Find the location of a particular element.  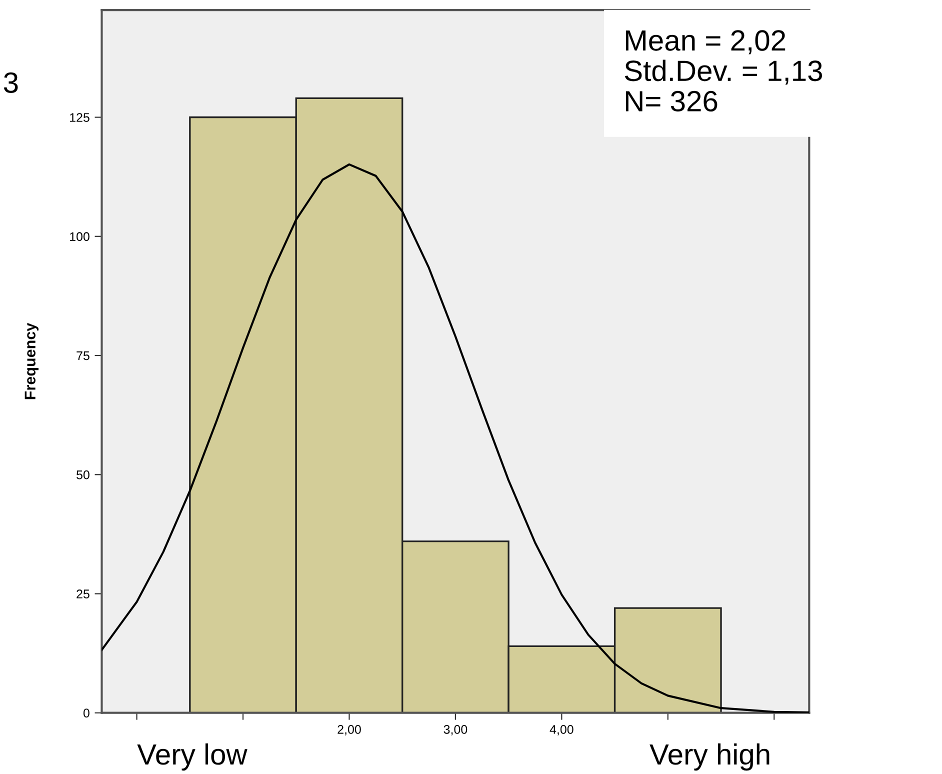

y-axis-title: Frequency is located at coordinates (31, 361).